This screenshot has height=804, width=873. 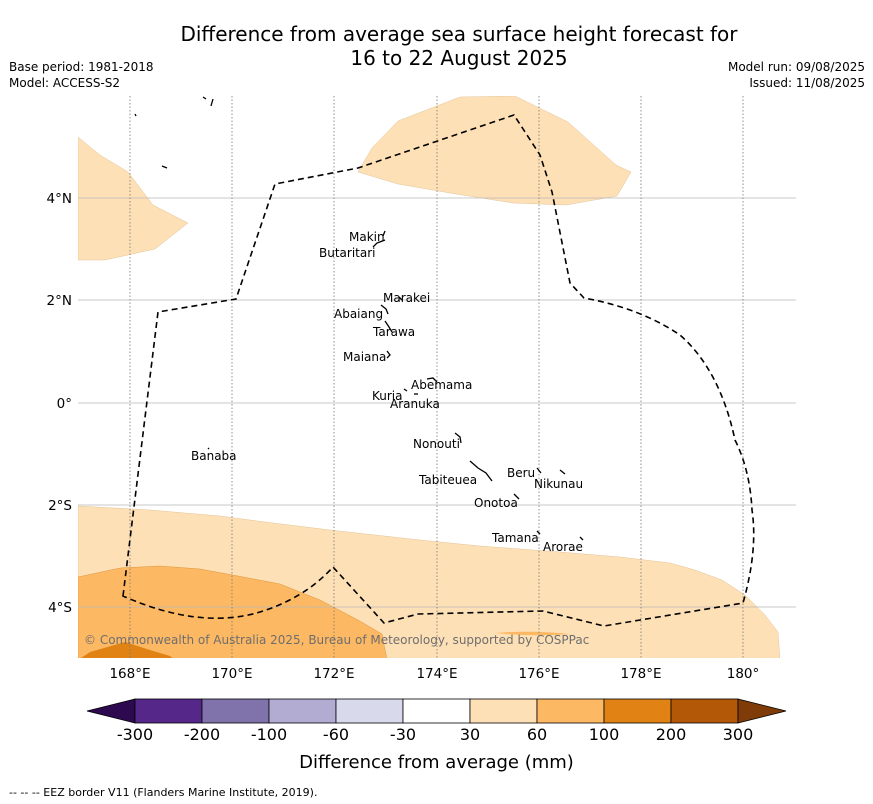 I want to click on x-tick-174e: 174°E, so click(x=436, y=674).